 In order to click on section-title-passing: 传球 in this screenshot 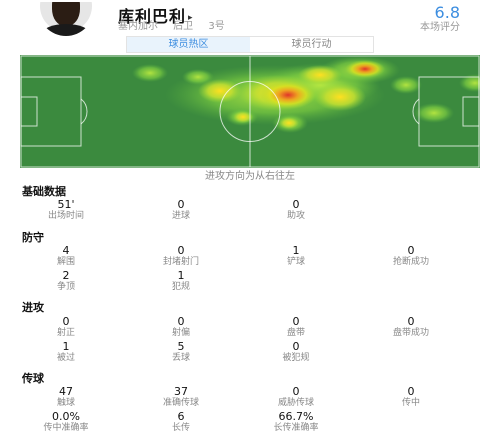, I will do `click(33, 378)`.